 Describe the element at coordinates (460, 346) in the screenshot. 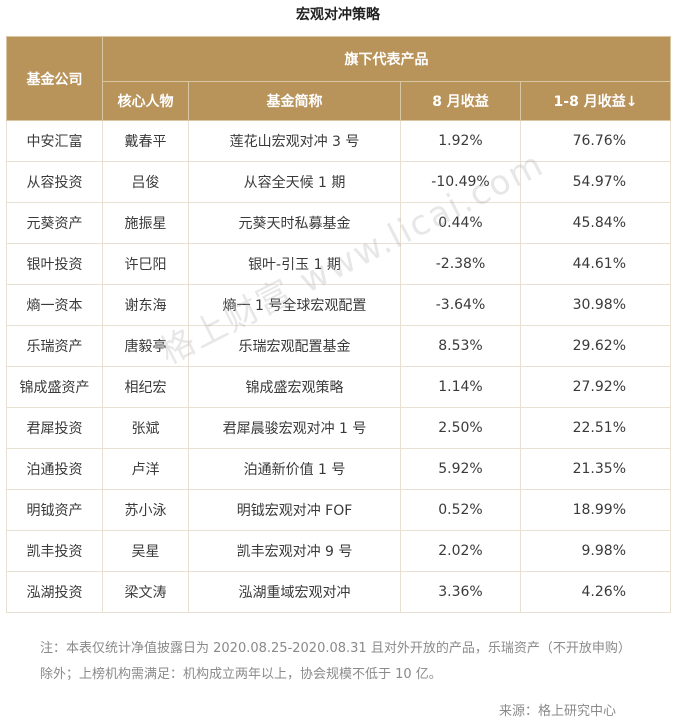

I see `cell-return-aug: 8.53%` at that location.